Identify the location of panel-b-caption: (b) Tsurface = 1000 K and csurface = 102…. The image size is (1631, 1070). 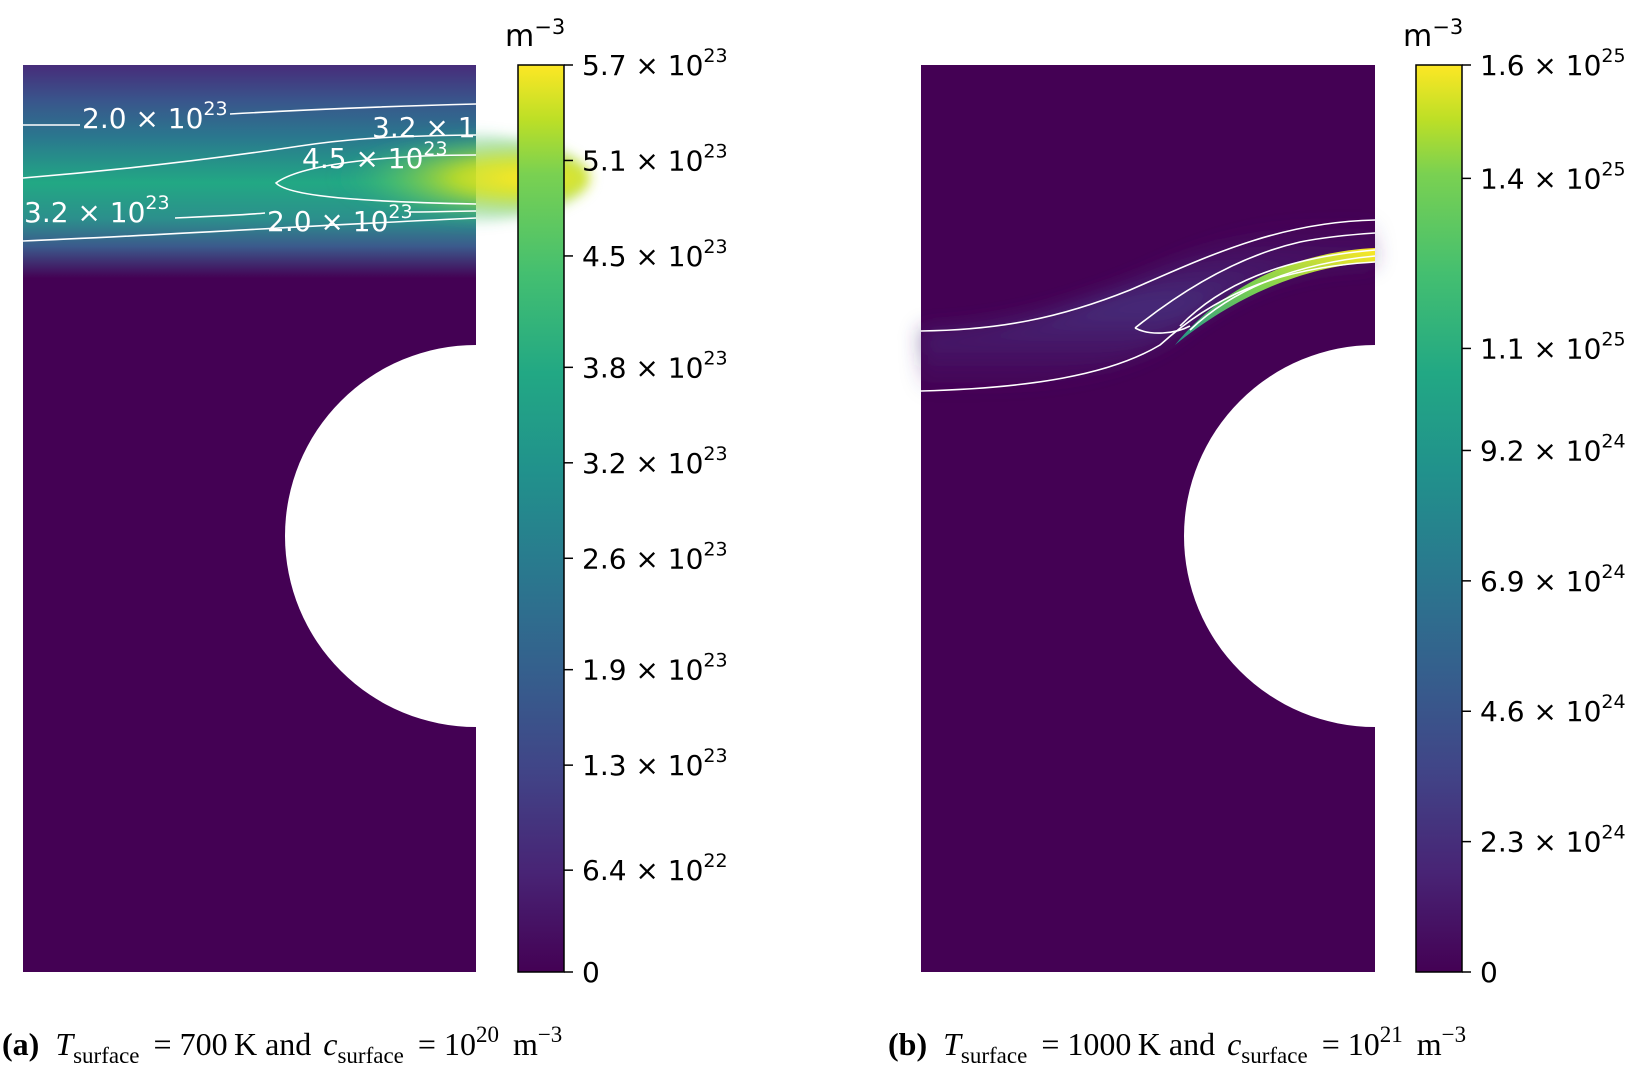
(1177, 1041).